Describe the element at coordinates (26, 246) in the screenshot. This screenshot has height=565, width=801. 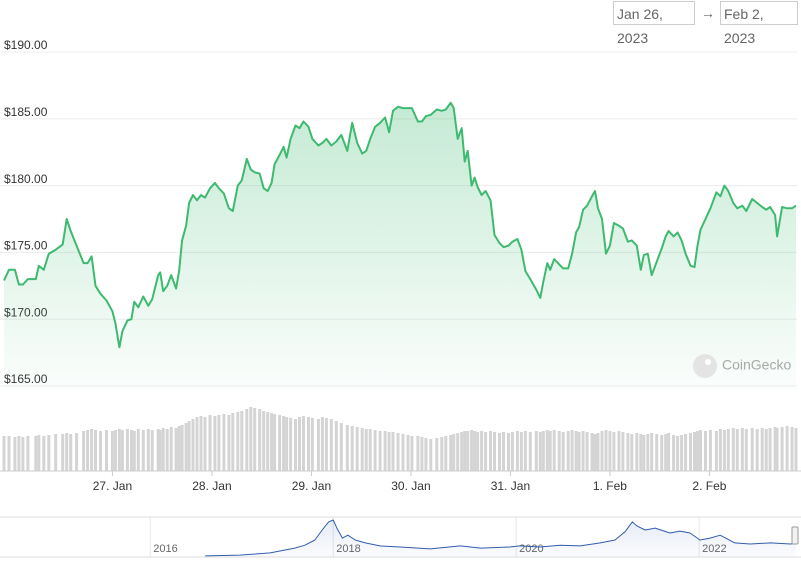
I see `y-tick-label: $175.00` at that location.